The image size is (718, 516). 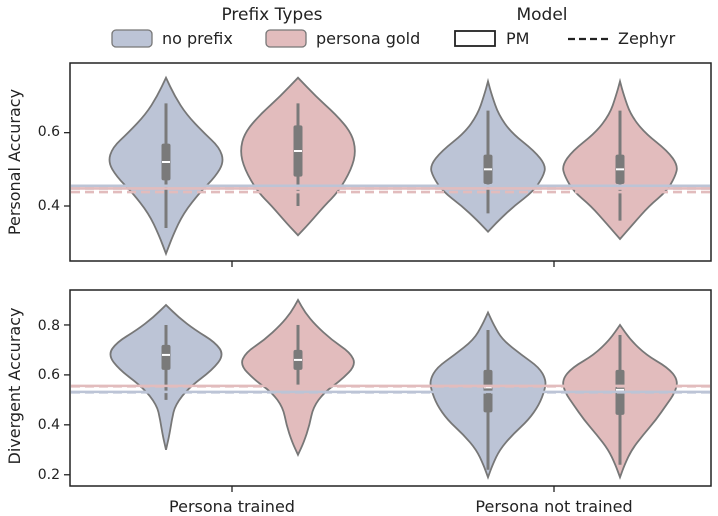 What do you see at coordinates (541, 15) in the screenshot?
I see `legend-model-title: Model` at bounding box center [541, 15].